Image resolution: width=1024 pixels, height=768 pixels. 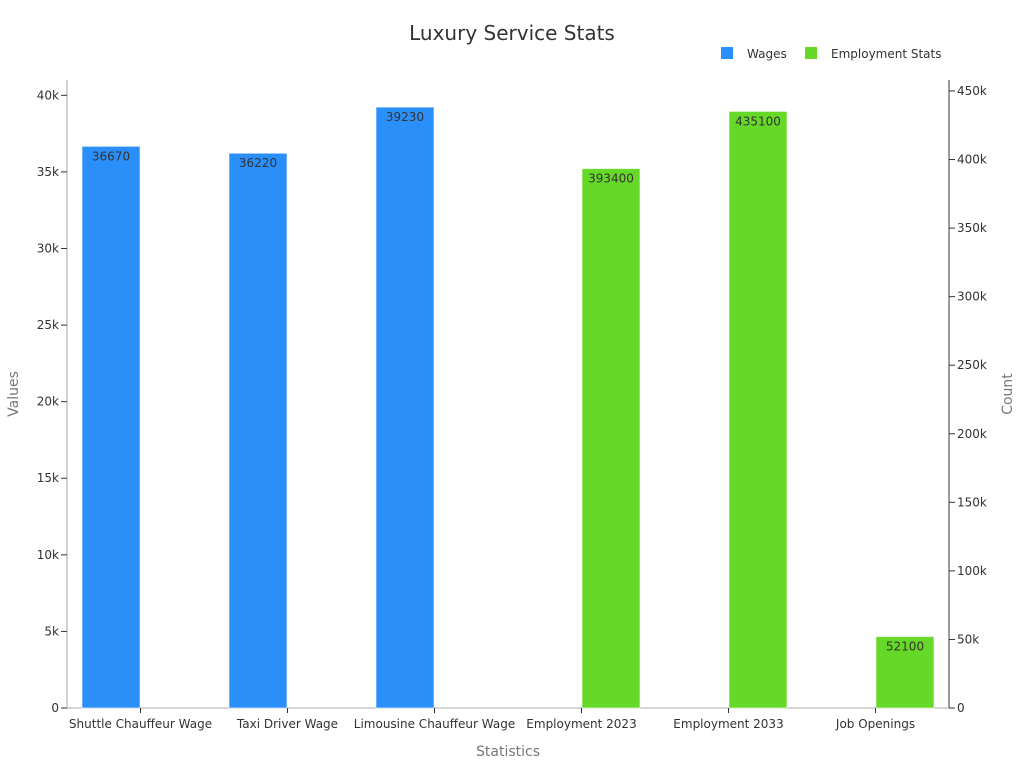 I want to click on left-axis-ticks: 0 5k 10k 15k 20k 25k 30k 35k 40k, so click(x=52, y=401).